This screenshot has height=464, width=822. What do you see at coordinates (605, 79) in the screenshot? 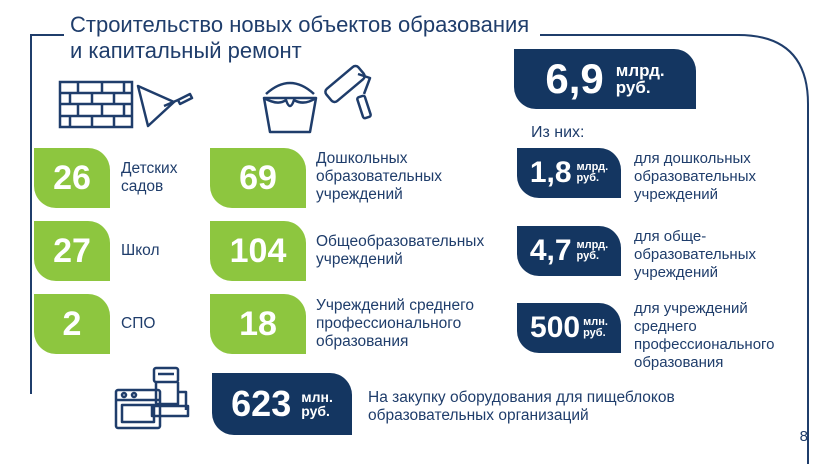
I see `total-badge: 6,9 млрд. руб.` at bounding box center [605, 79].